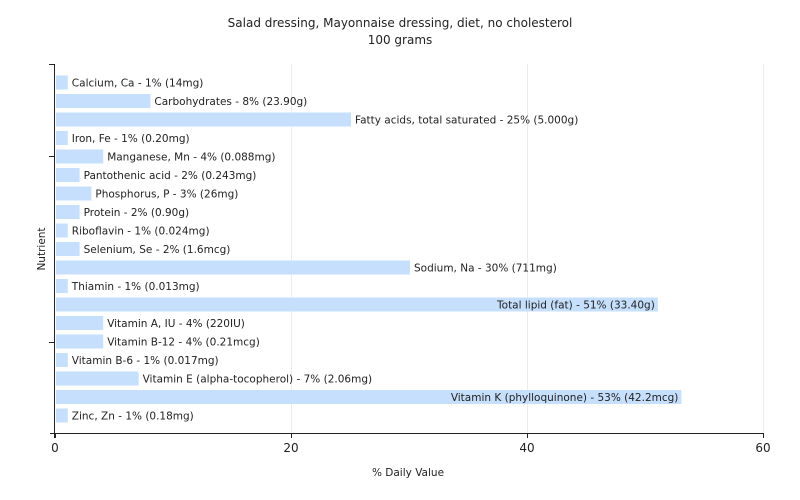  Describe the element at coordinates (135, 287) in the screenshot. I see `bar-label-11: Thiamin - 1% (0.013mg)` at that location.